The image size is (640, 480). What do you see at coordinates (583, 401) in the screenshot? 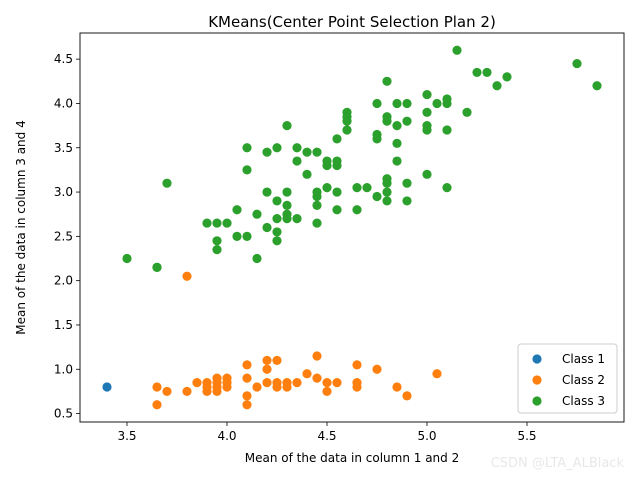
I see `legend-label-3: Class 3` at bounding box center [583, 401].